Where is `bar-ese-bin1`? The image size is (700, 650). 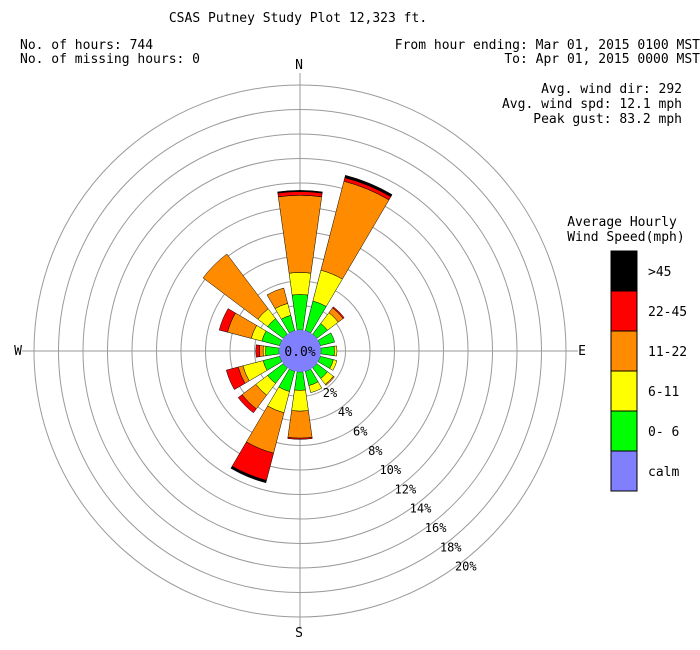
bar-ese-bin1 is located at coordinates (333, 365).